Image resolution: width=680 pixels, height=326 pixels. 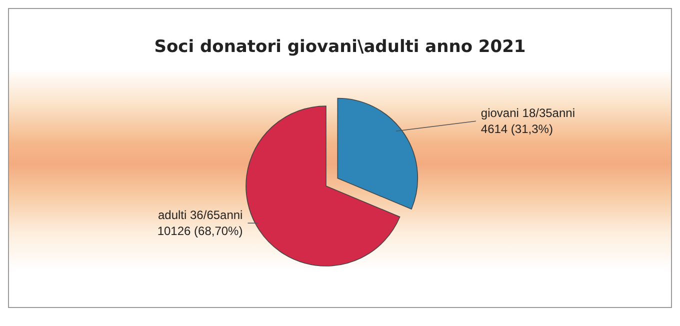 I want to click on chart-title: Soci donatori giovani\adulti anno 2021, so click(x=340, y=47).